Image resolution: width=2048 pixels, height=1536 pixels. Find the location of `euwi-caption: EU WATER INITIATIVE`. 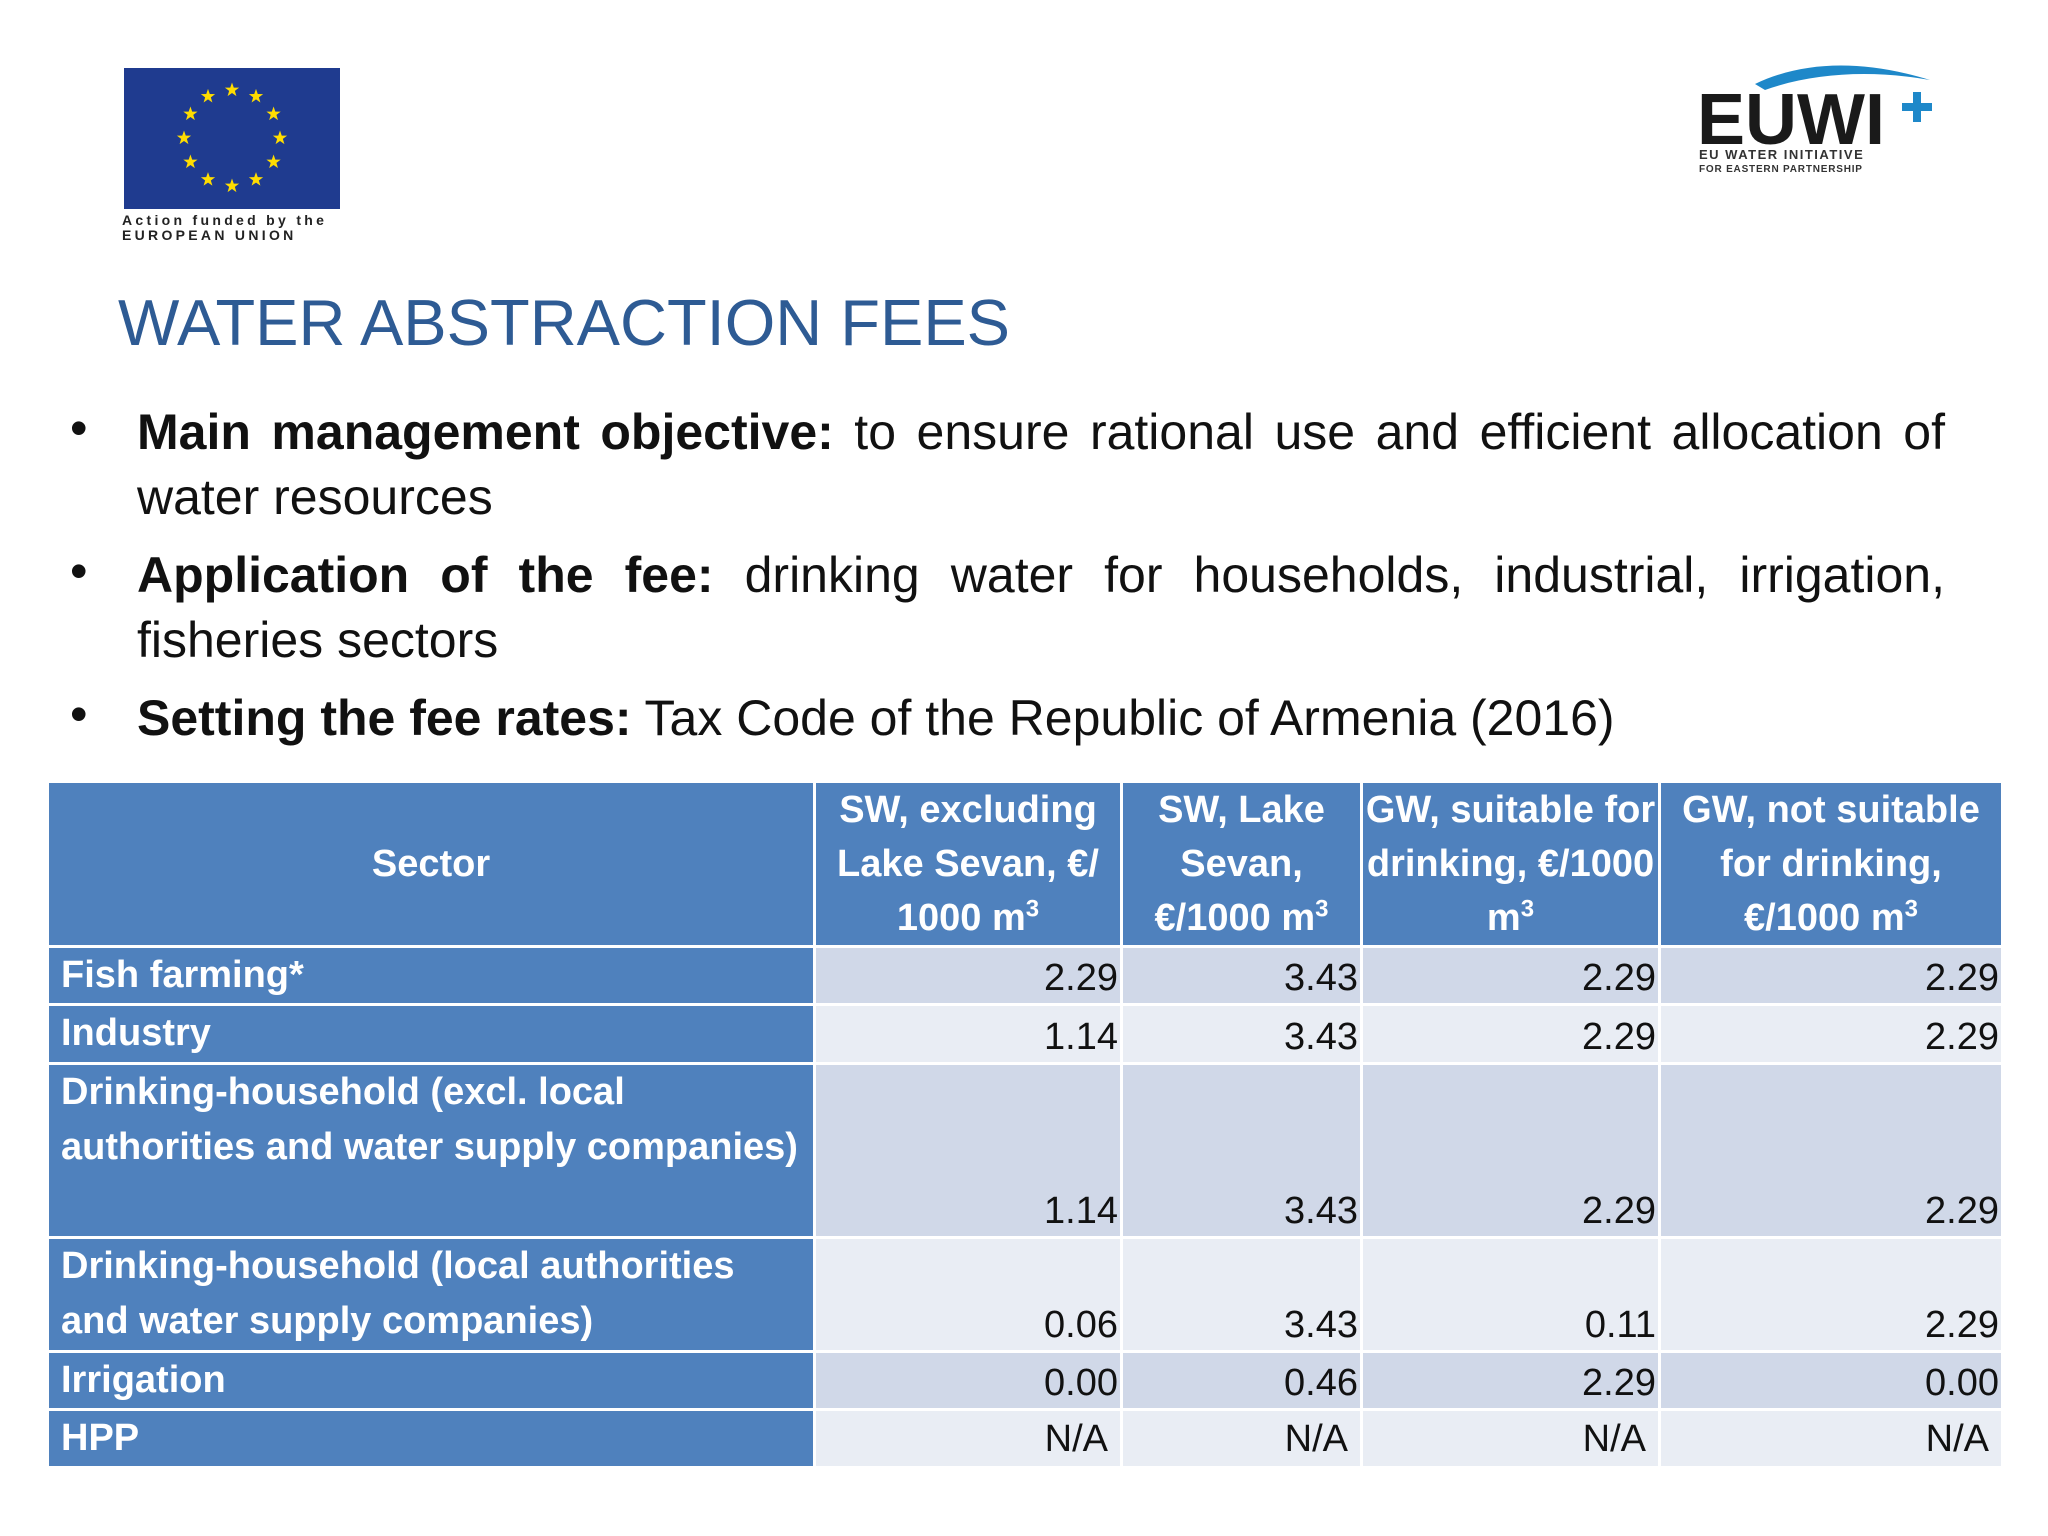

euwi-caption: EU WATER INITIATIVE is located at coordinates (1781, 154).